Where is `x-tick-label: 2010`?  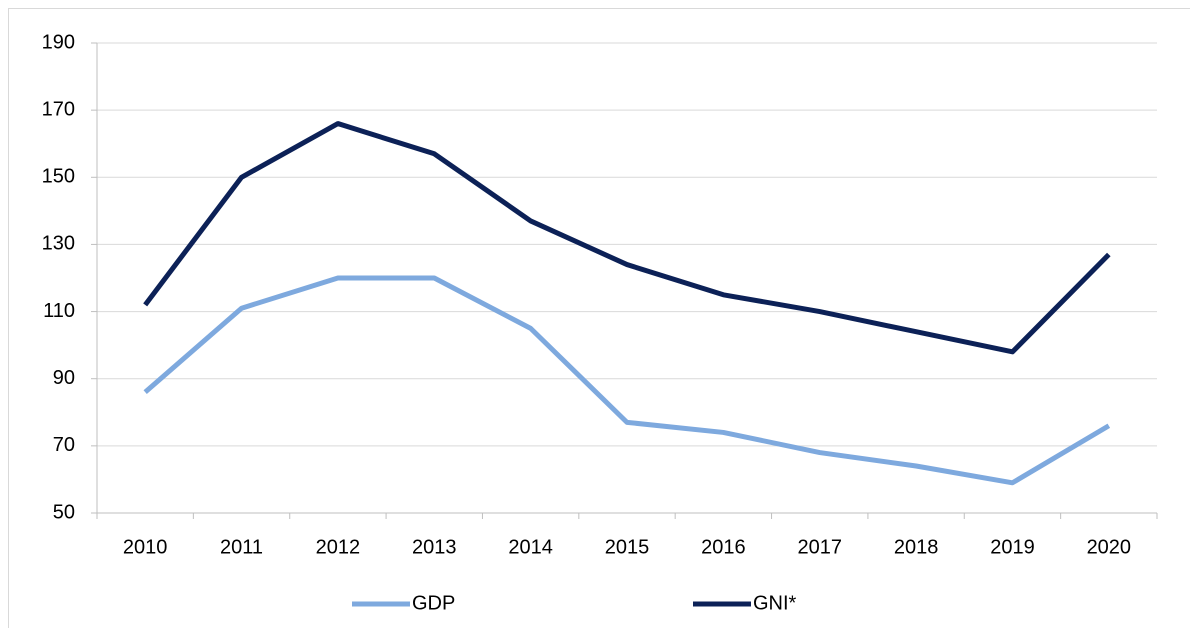
x-tick-label: 2010 is located at coordinates (145, 547).